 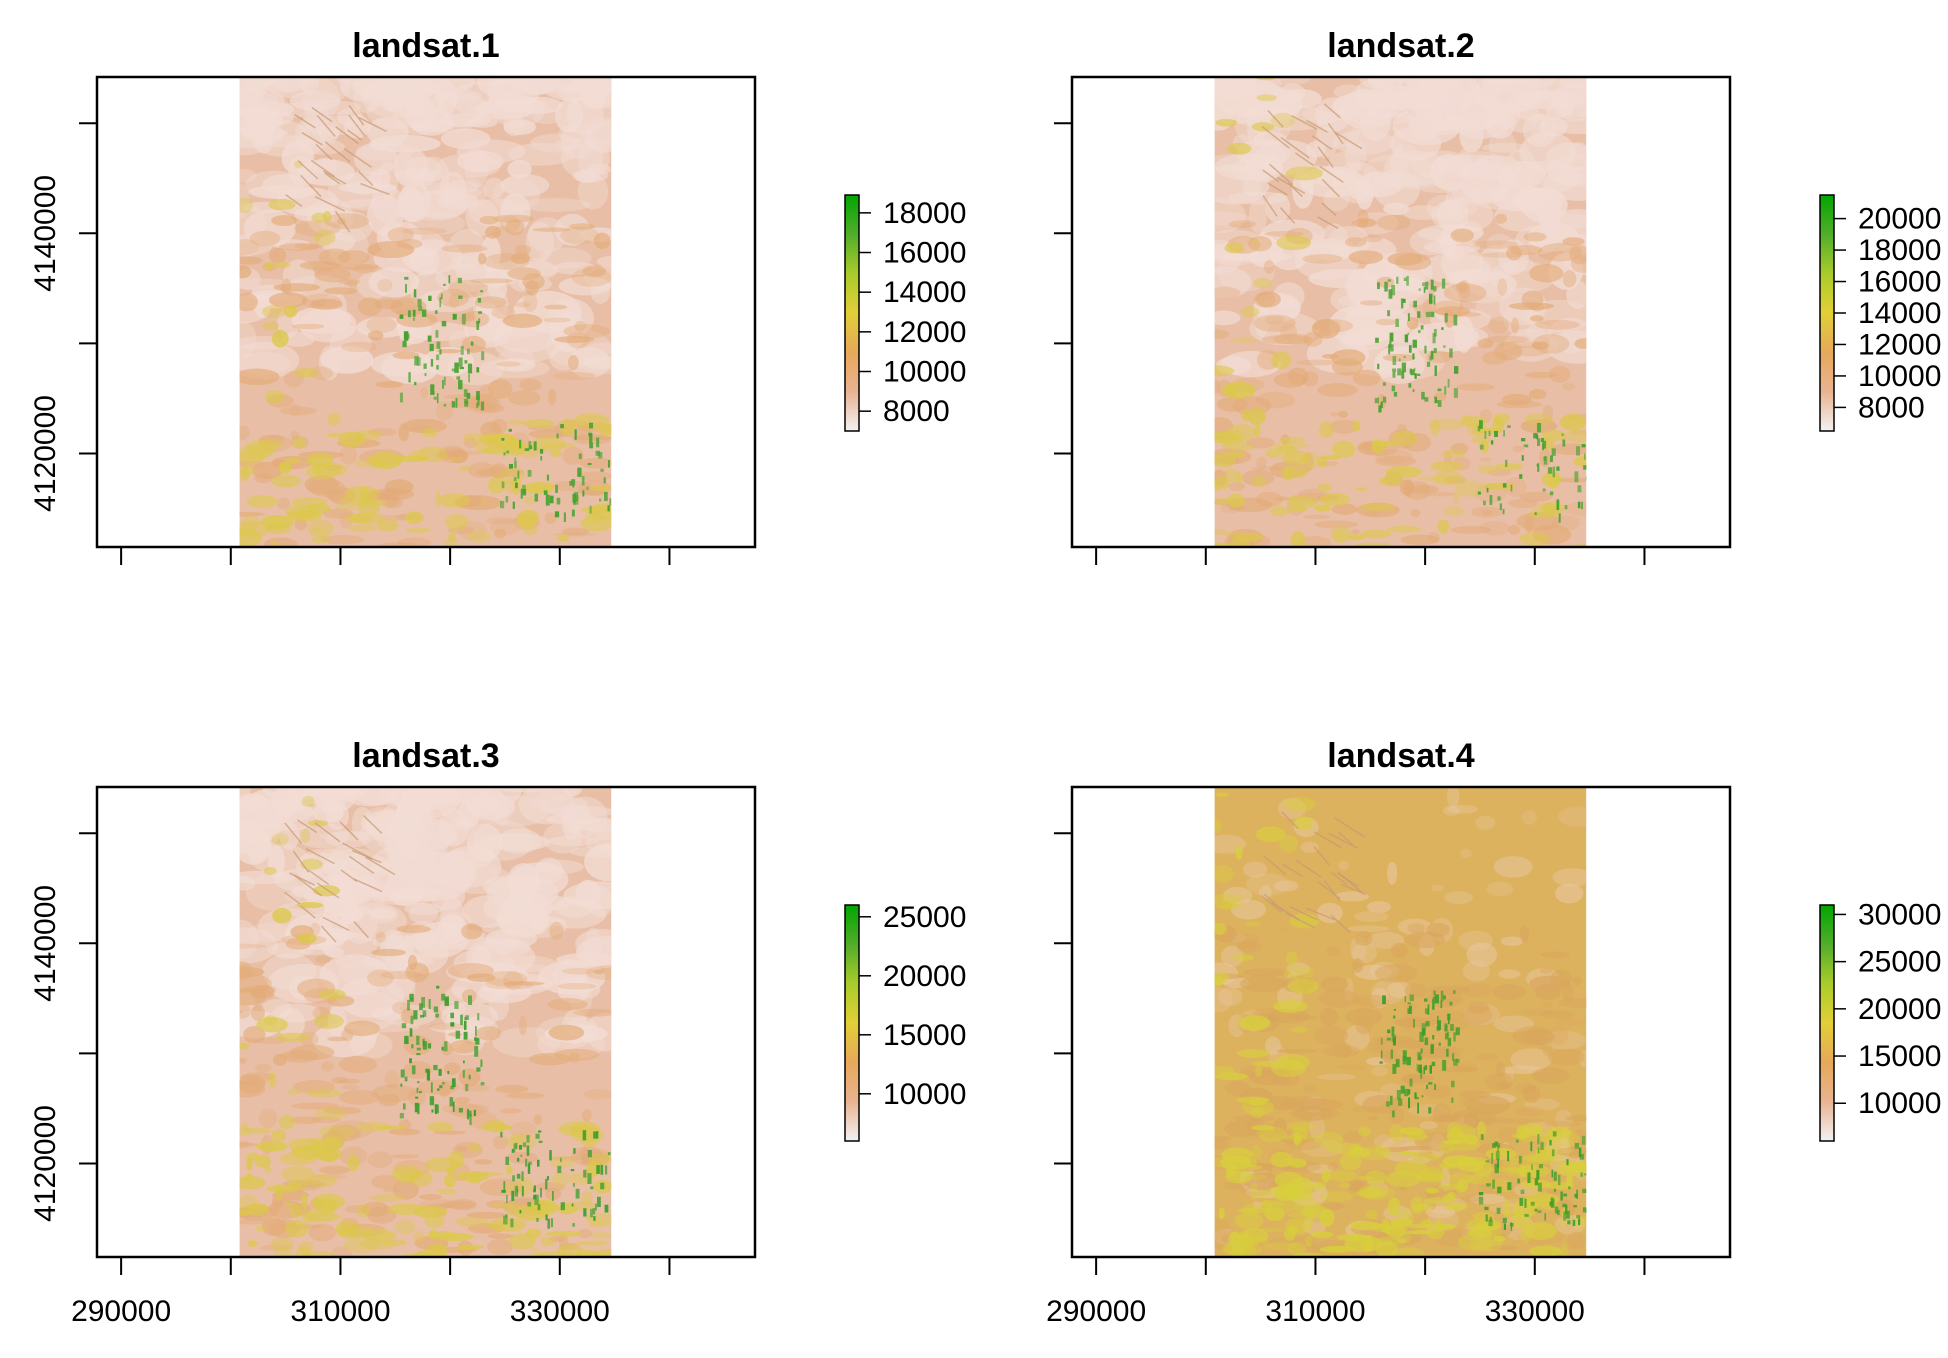 I want to click on legend-color-bar, so click(x=852, y=1023).